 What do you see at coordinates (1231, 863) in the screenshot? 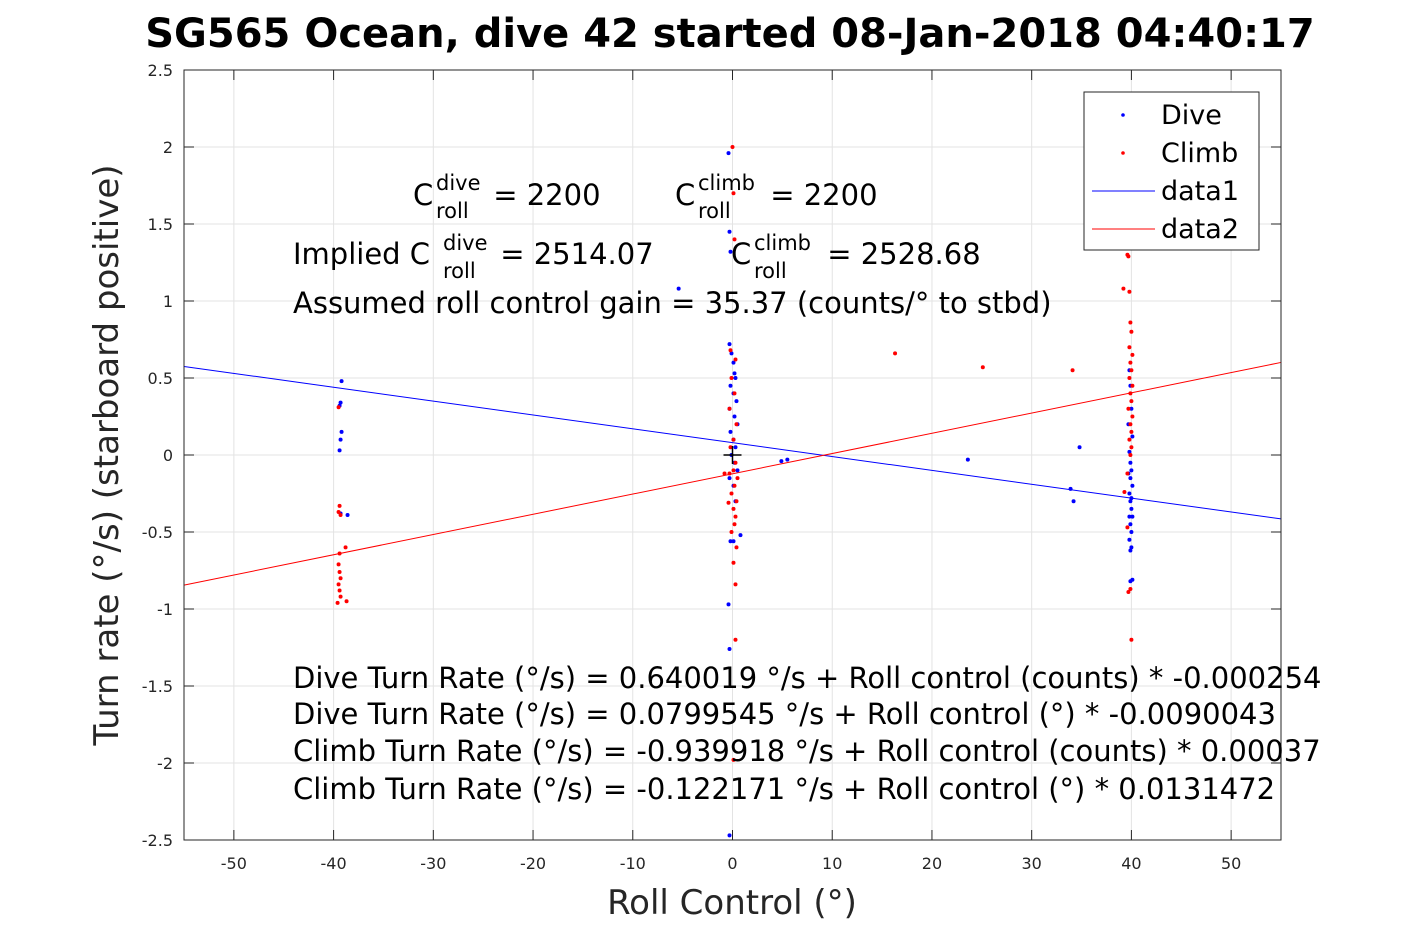
I see `x-tick-label: 50` at bounding box center [1231, 863].